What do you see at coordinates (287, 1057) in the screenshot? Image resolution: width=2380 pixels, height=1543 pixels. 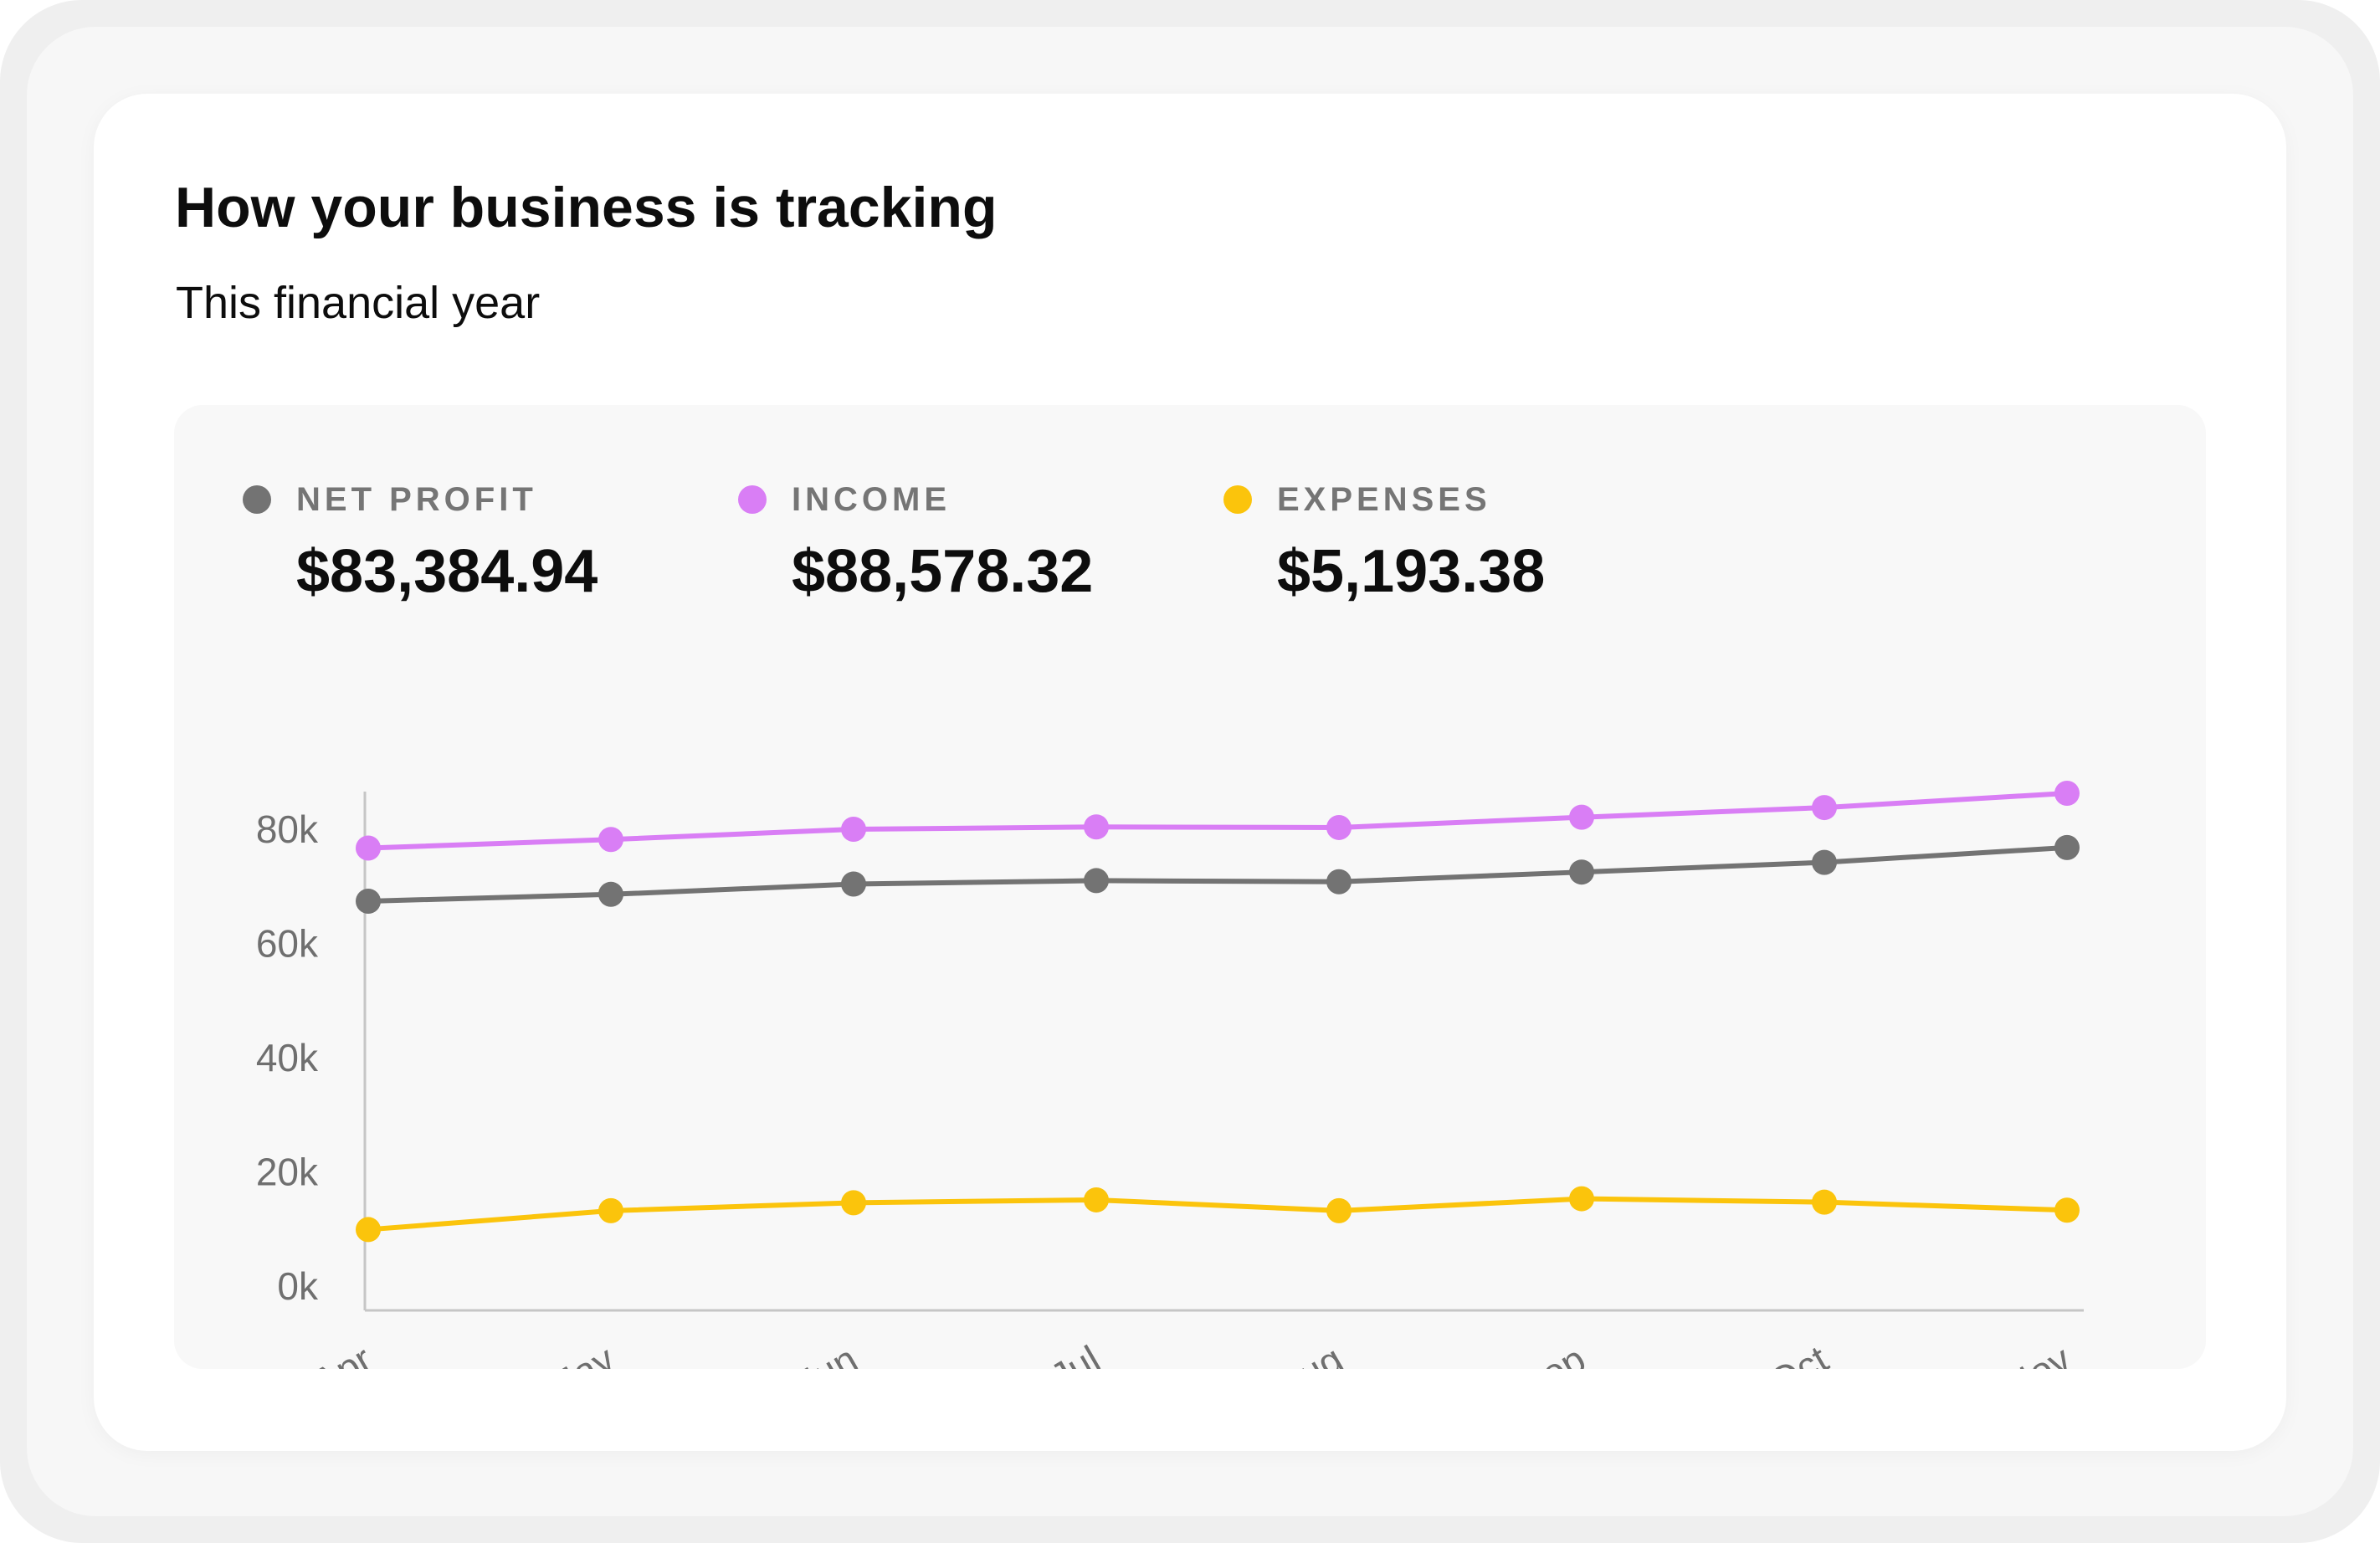 I see `y-tick-label: 40k` at bounding box center [287, 1057].